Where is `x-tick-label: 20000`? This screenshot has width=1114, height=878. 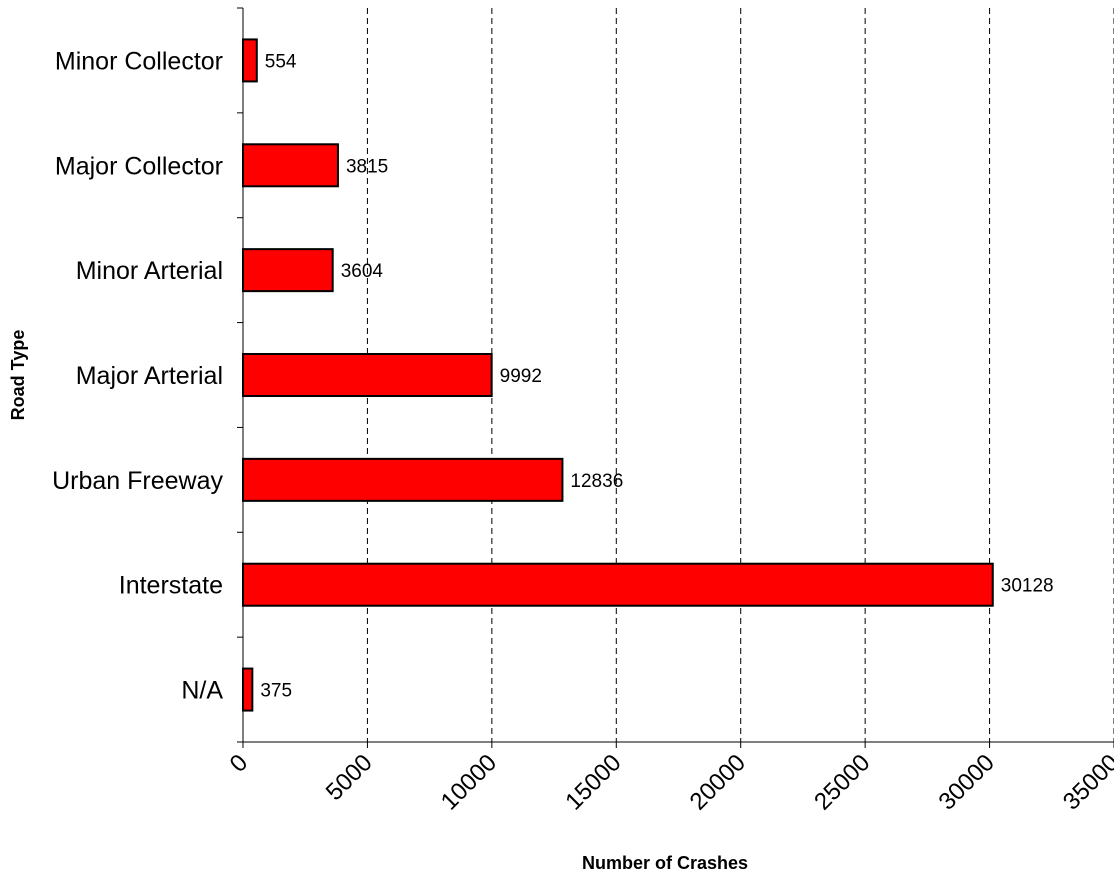 x-tick-label: 20000 is located at coordinates (718, 782).